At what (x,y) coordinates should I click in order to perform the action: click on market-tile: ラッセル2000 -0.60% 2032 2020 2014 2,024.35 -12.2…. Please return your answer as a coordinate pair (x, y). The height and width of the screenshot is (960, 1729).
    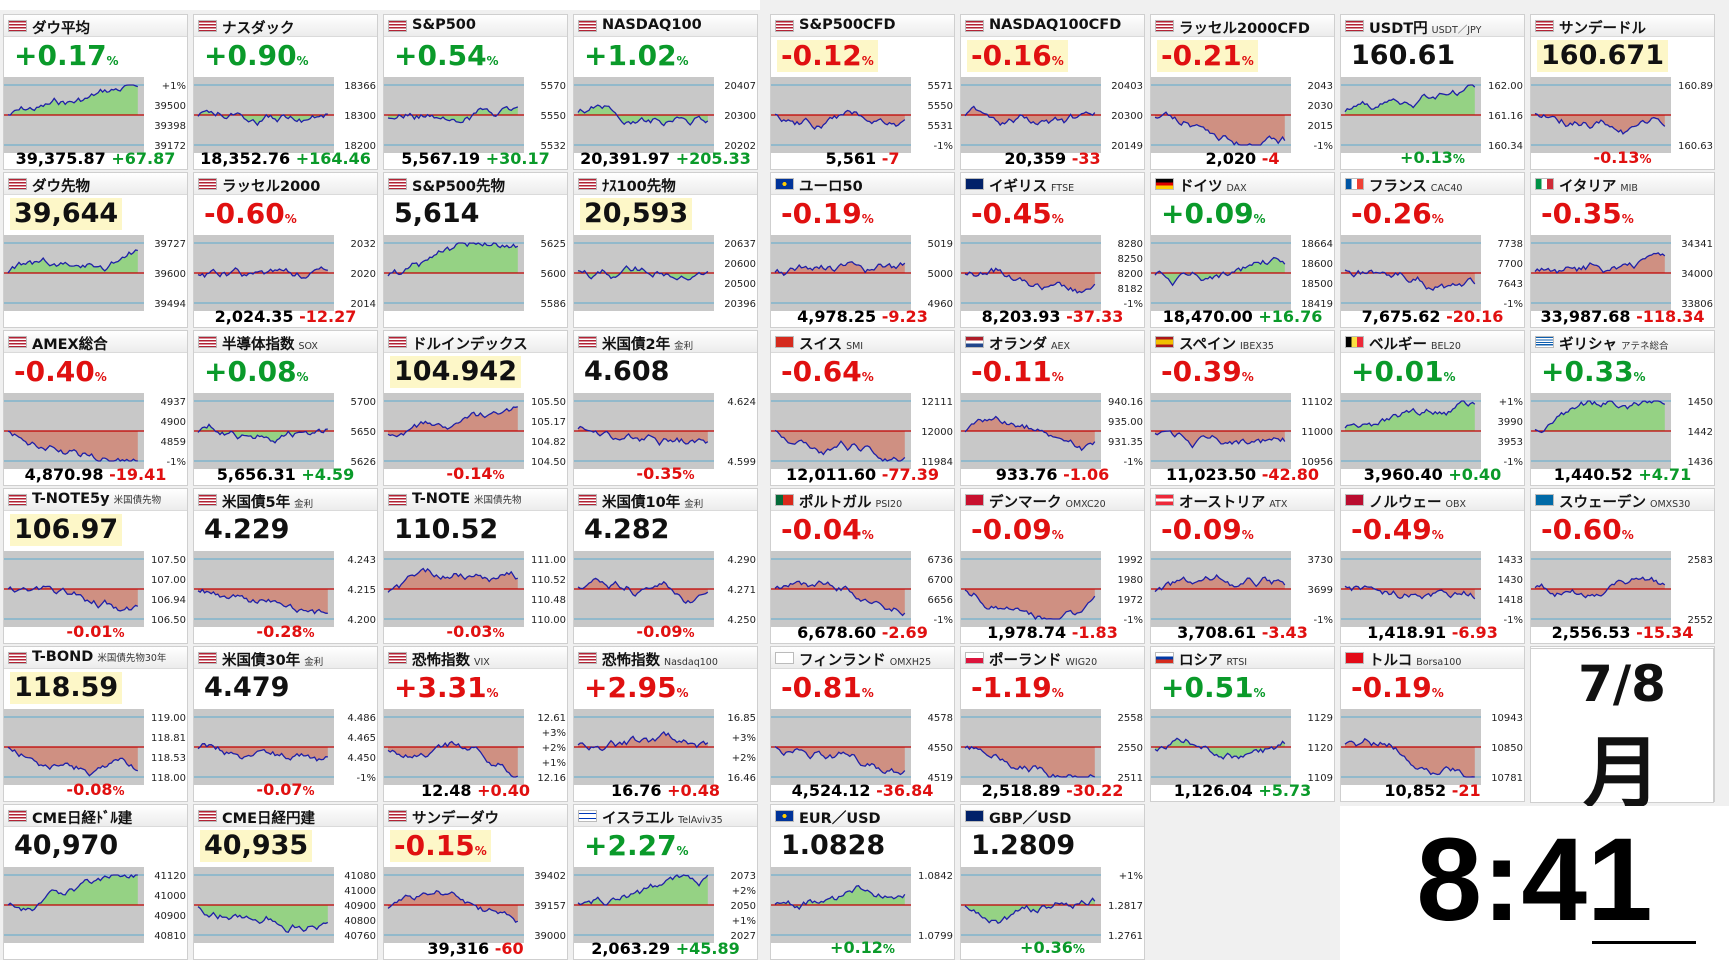
    Looking at the image, I should click on (285, 250).